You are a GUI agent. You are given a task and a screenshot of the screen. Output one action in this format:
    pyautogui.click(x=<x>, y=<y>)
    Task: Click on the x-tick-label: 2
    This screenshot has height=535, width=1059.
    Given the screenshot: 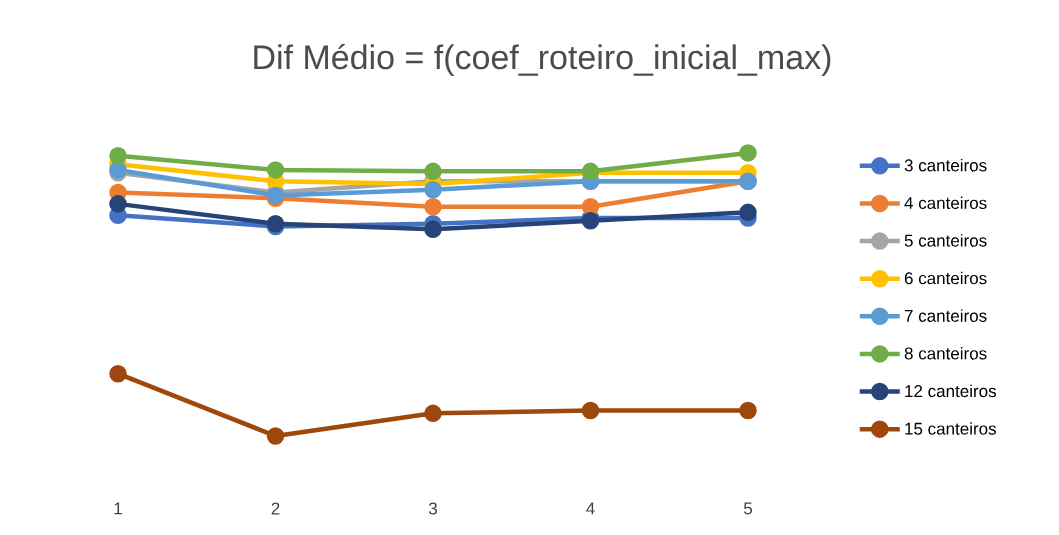 What is the action you would take?
    pyautogui.click(x=275, y=508)
    